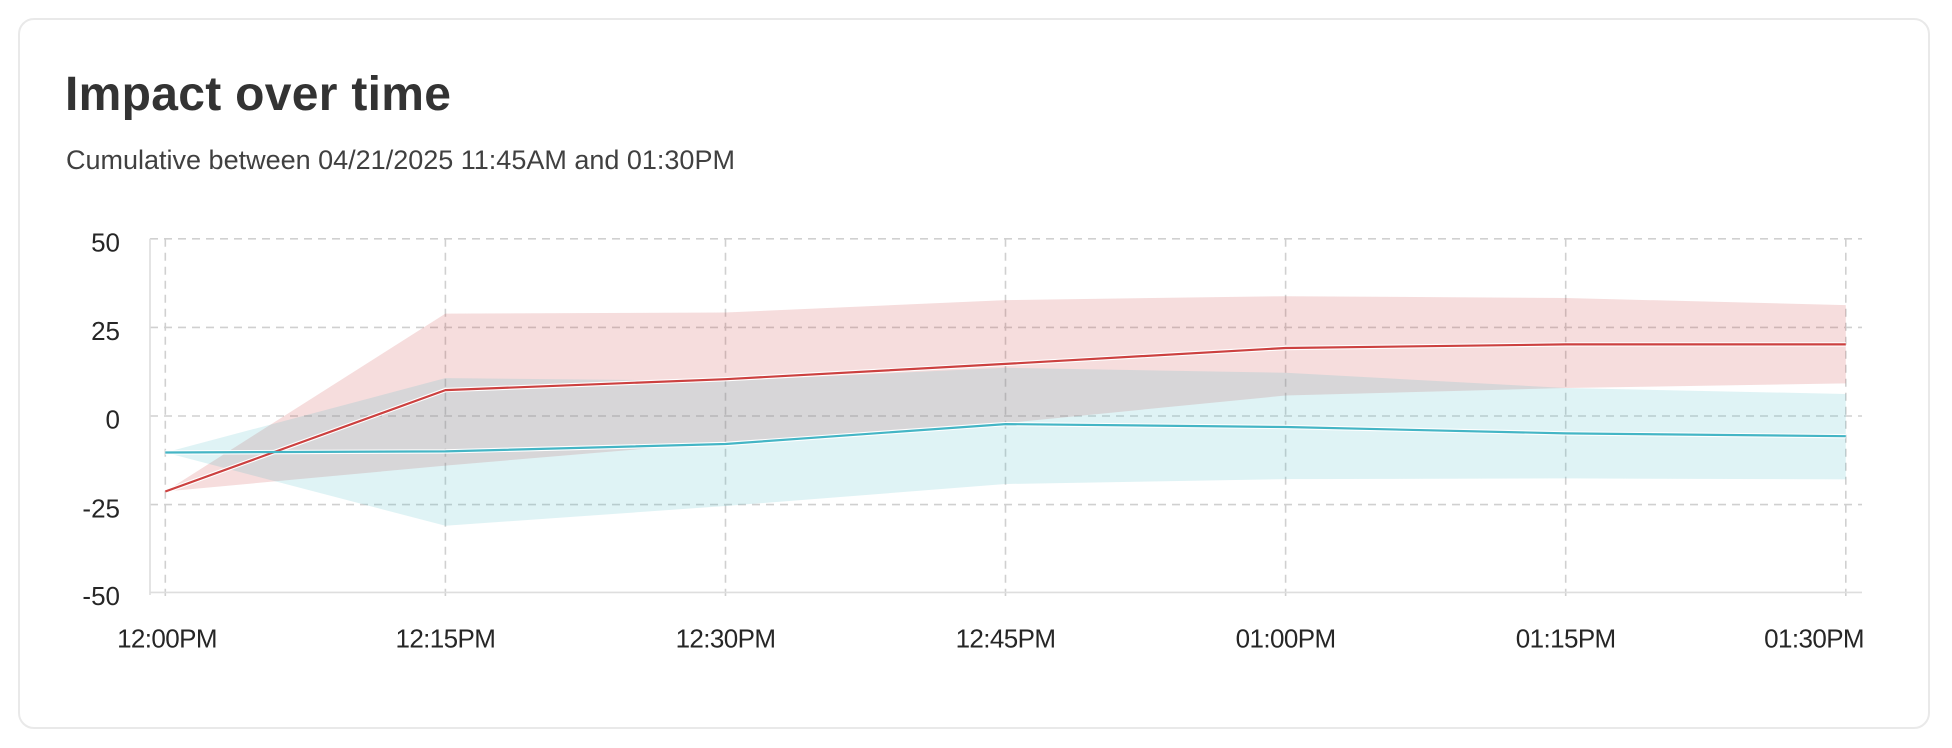 This screenshot has width=1952, height=748. Describe the element at coordinates (101, 596) in the screenshot. I see `svg-text: -50` at that location.